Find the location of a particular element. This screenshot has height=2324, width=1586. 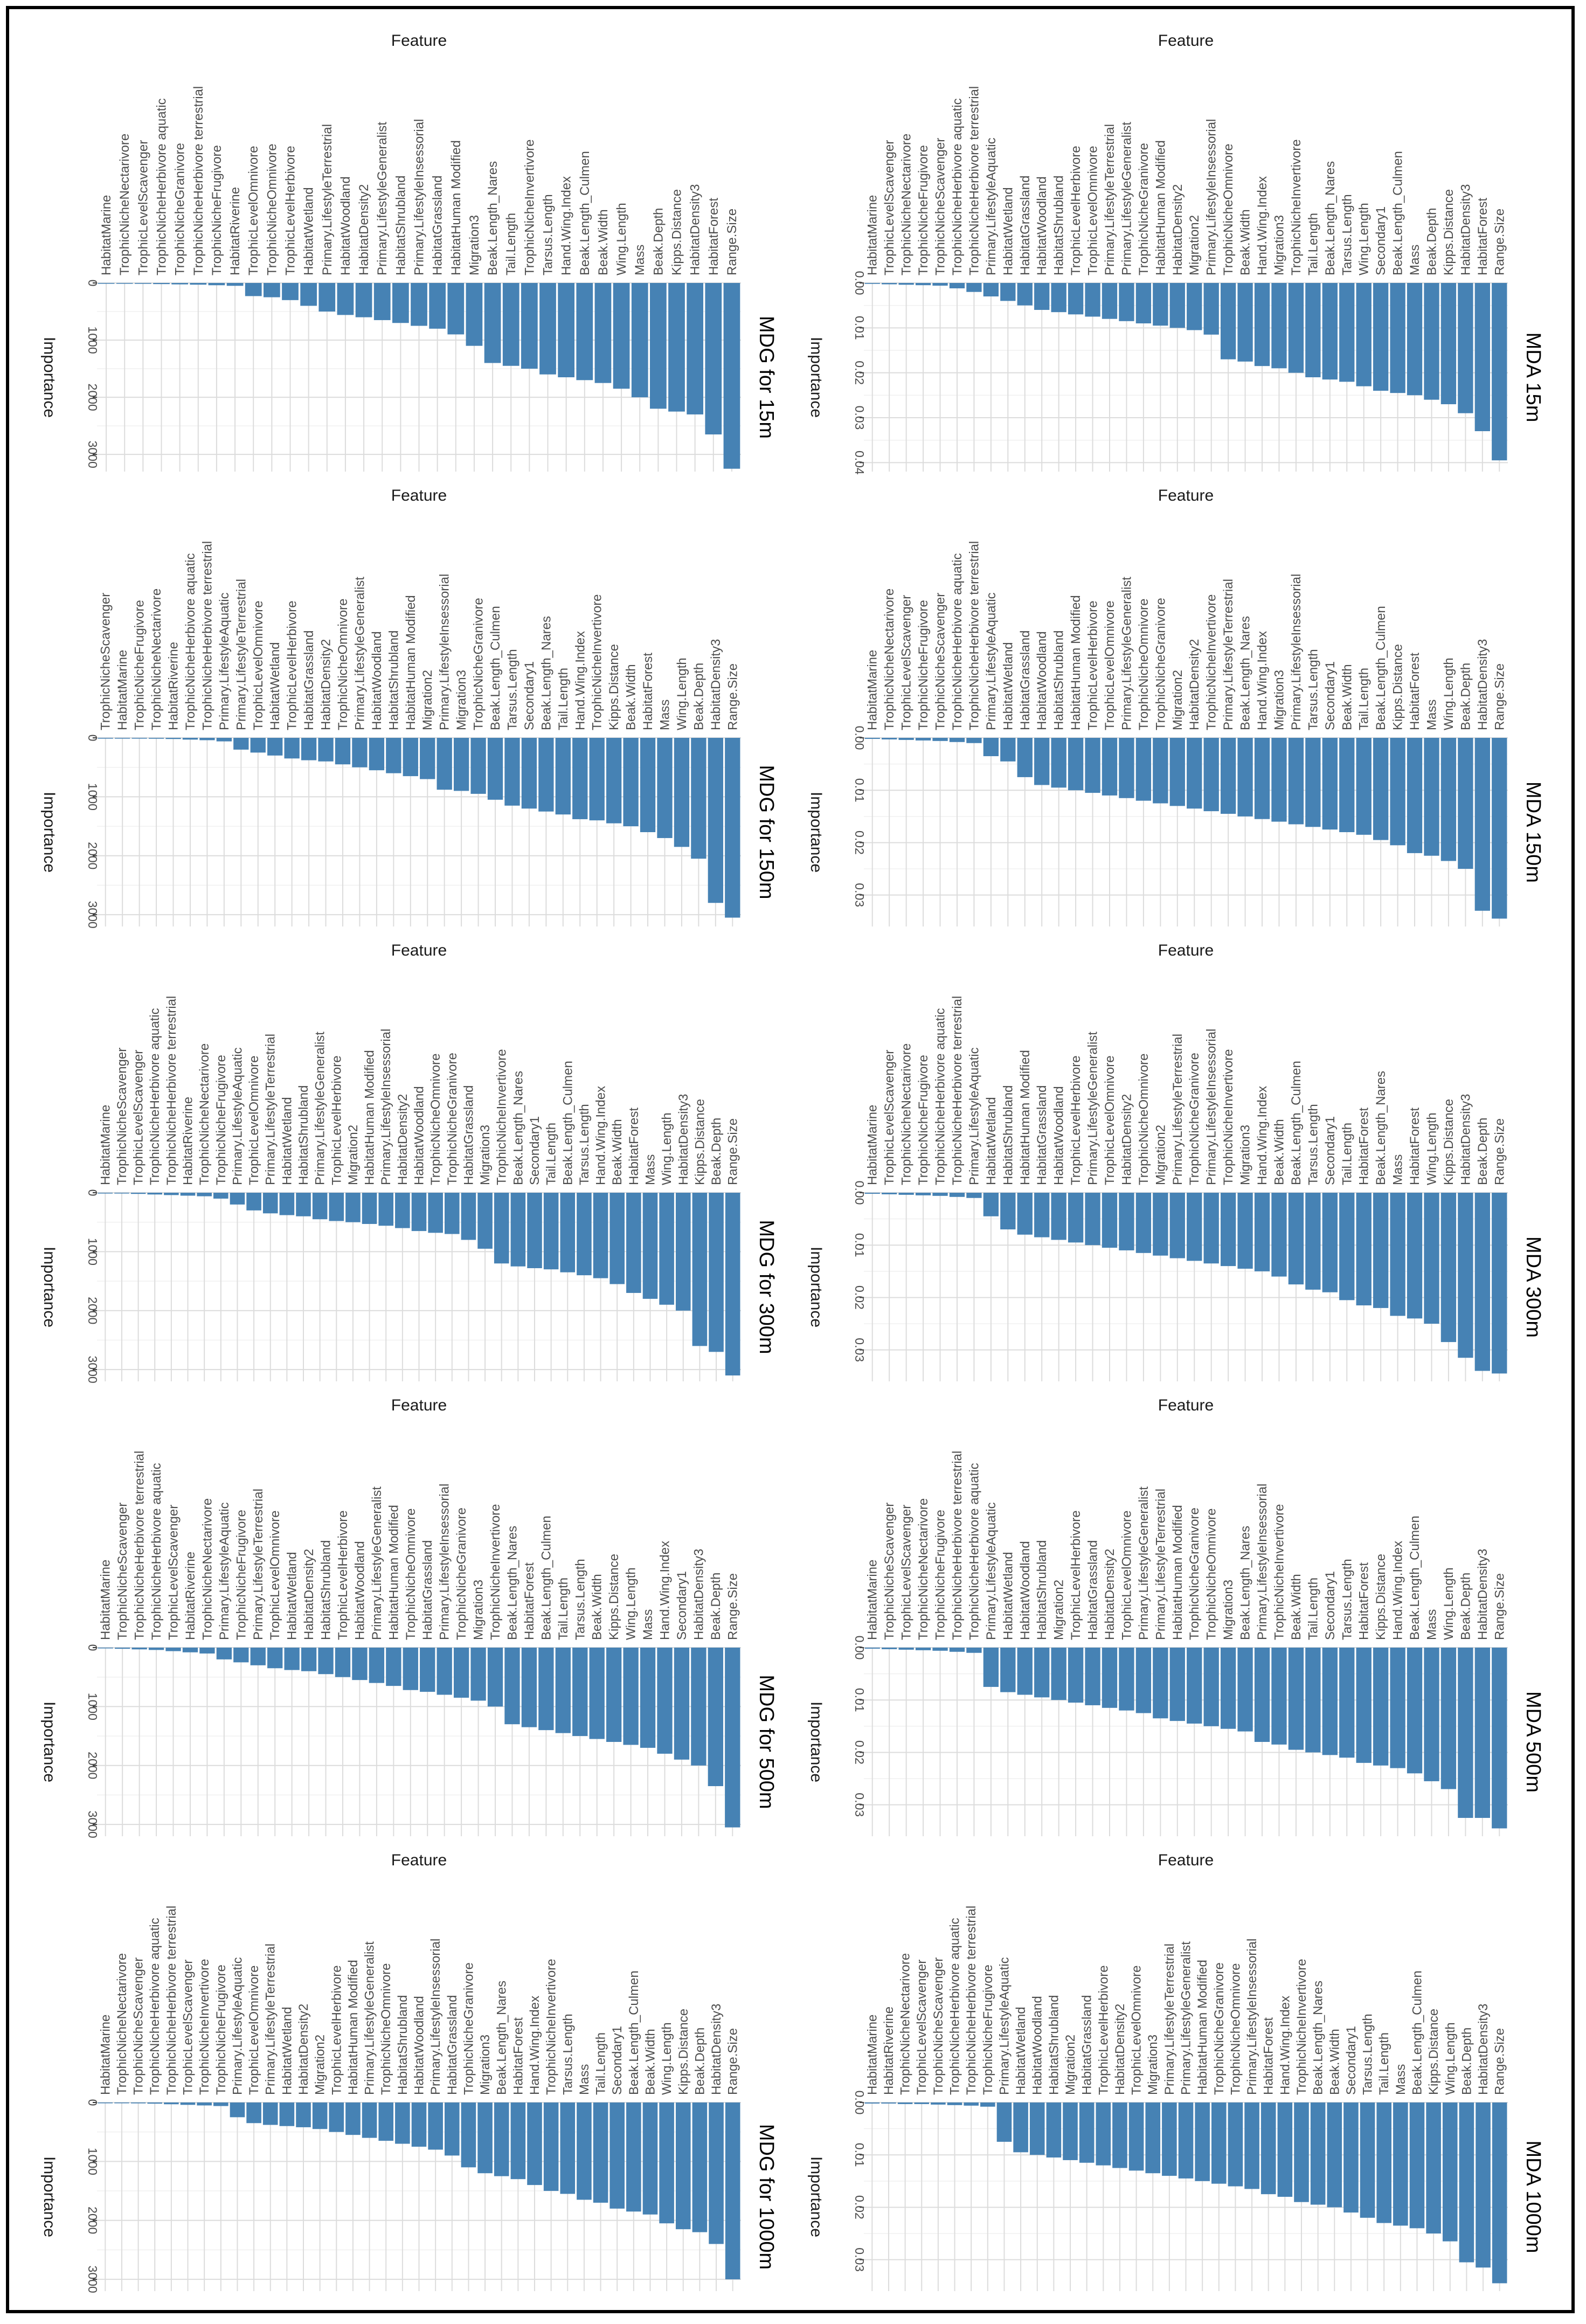

feature-label: Primary.LifestyleInsessorial is located at coordinates (445, 652).